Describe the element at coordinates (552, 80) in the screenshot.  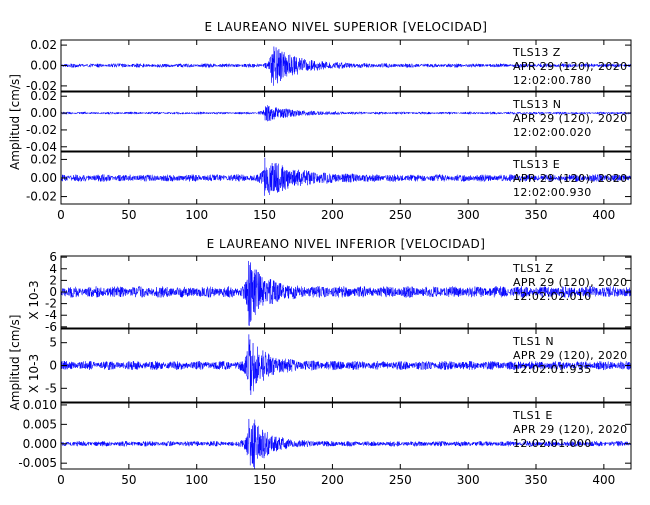
I see `time-label: 12:02:00.780` at that location.